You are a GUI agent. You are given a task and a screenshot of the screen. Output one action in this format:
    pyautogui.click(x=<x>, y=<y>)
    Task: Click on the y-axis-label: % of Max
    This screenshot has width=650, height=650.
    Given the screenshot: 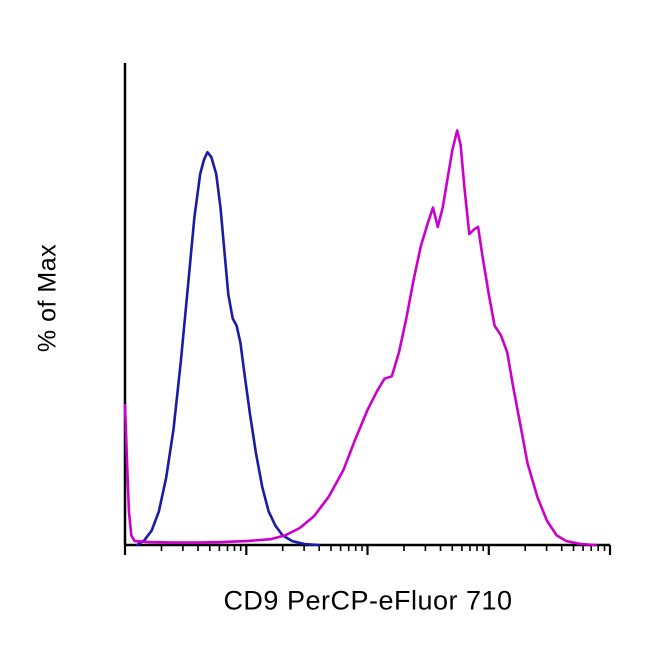 What is the action you would take?
    pyautogui.click(x=47, y=298)
    